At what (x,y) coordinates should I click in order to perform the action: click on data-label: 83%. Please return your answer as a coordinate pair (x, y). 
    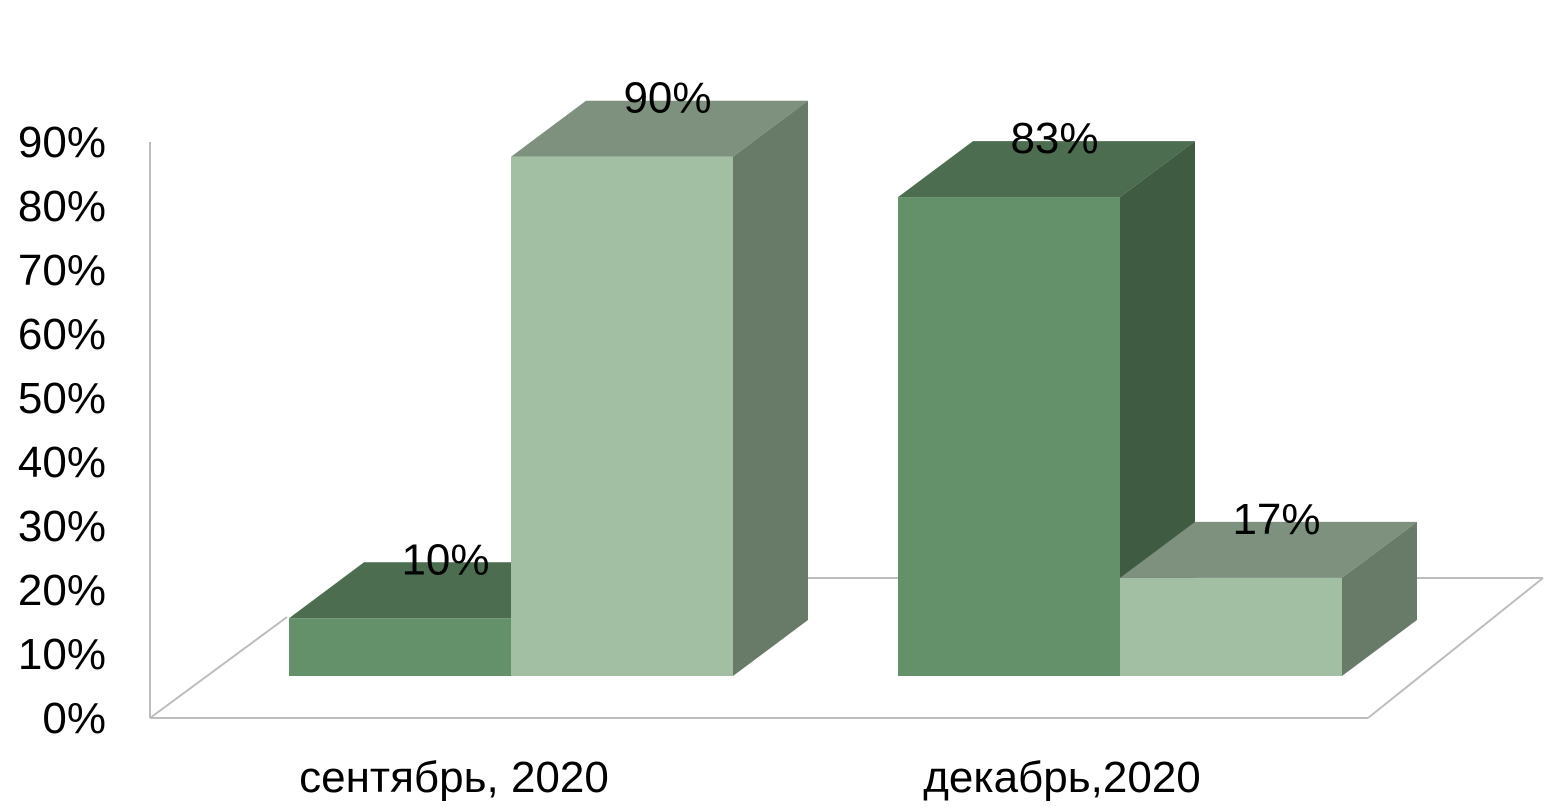
    Looking at the image, I should click on (1054, 138).